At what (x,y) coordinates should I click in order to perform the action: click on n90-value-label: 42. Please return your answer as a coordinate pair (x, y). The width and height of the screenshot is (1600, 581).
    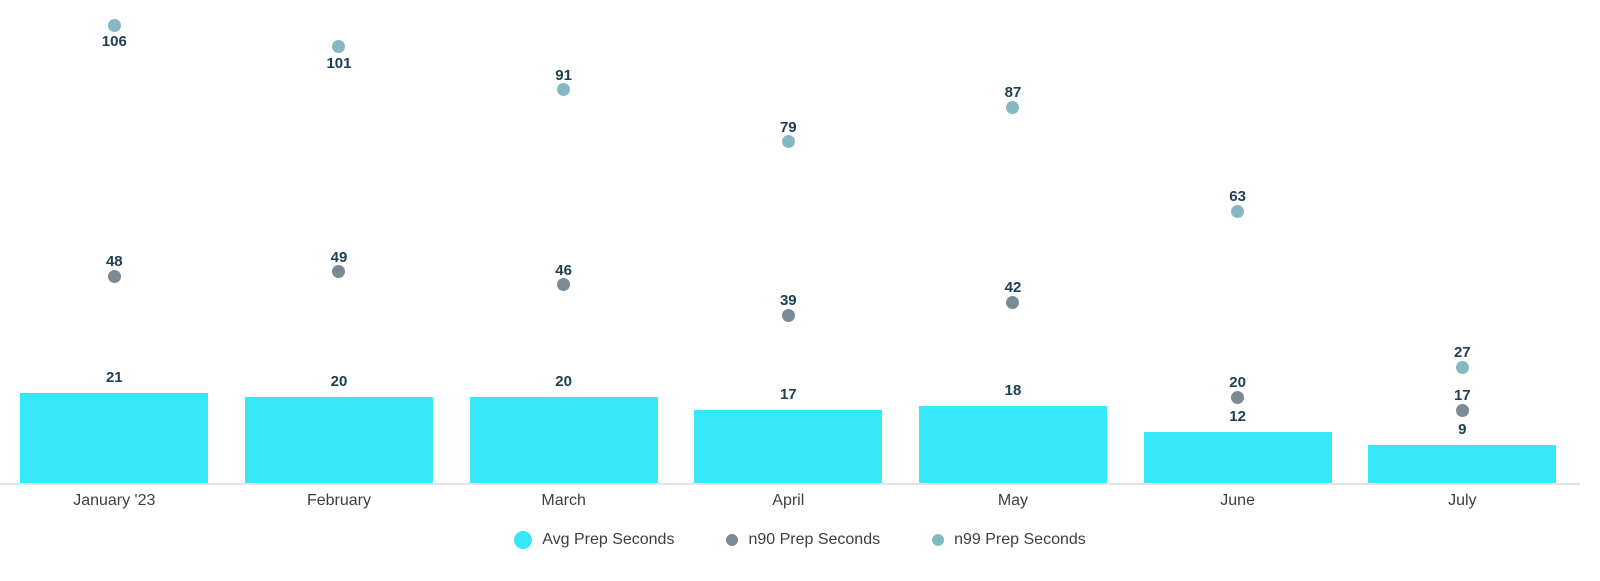
    Looking at the image, I should click on (1013, 288).